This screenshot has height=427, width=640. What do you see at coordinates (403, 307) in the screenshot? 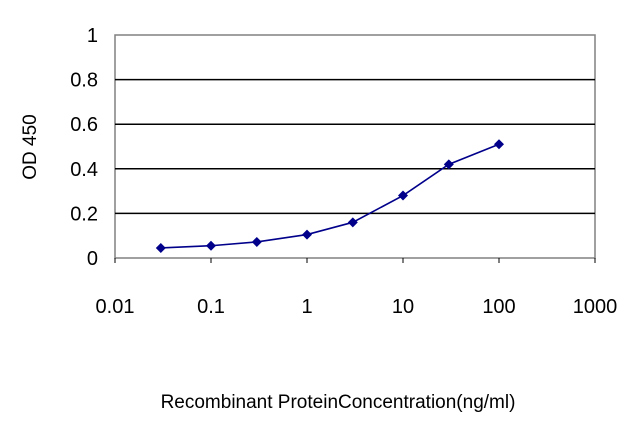
I see `x-tick-label: 10` at bounding box center [403, 307].